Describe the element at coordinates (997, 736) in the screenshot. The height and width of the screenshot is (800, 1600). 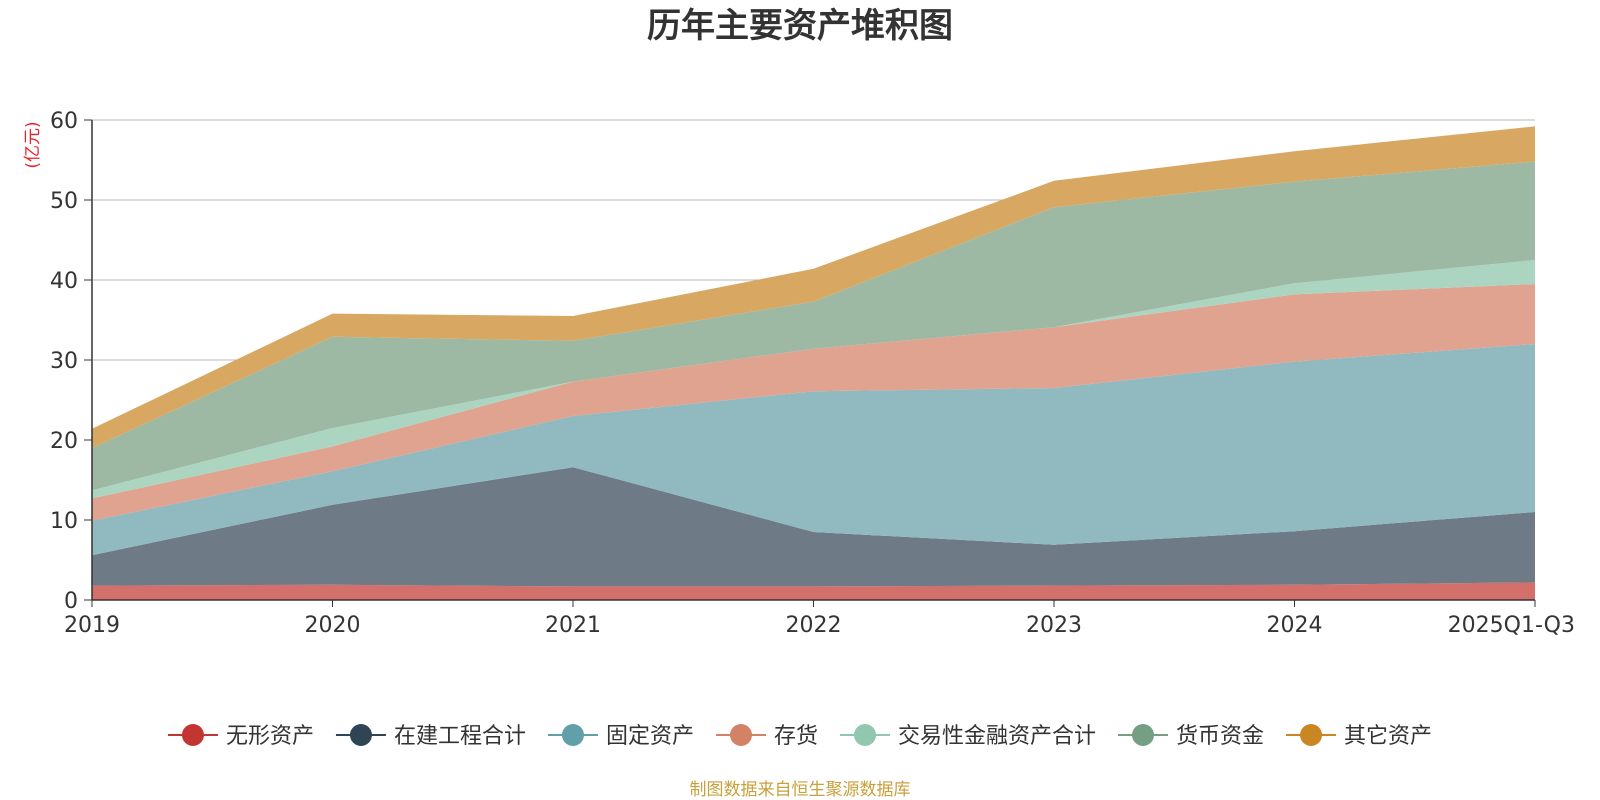
I see `legend-label: 交易性金融资产合计` at that location.